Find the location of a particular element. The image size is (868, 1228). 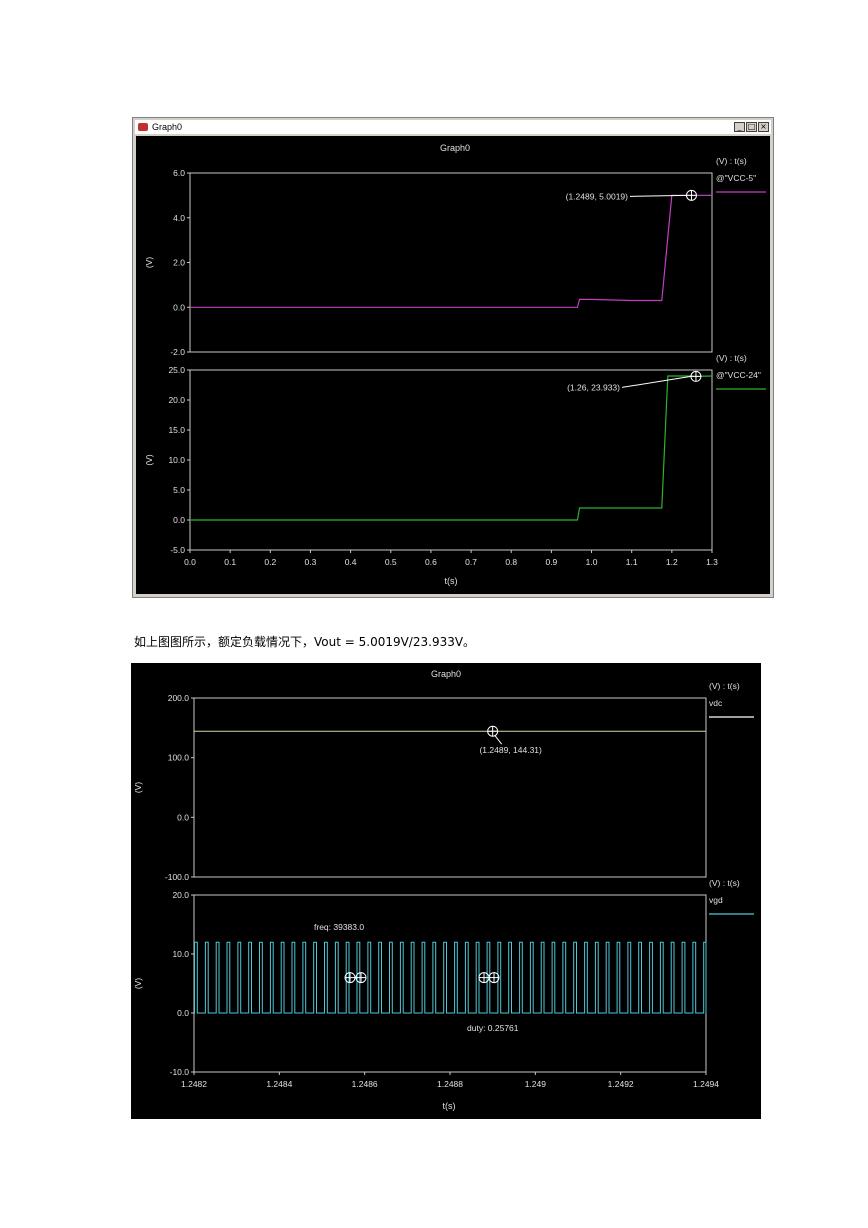

maximize-button: □ is located at coordinates (751, 127).